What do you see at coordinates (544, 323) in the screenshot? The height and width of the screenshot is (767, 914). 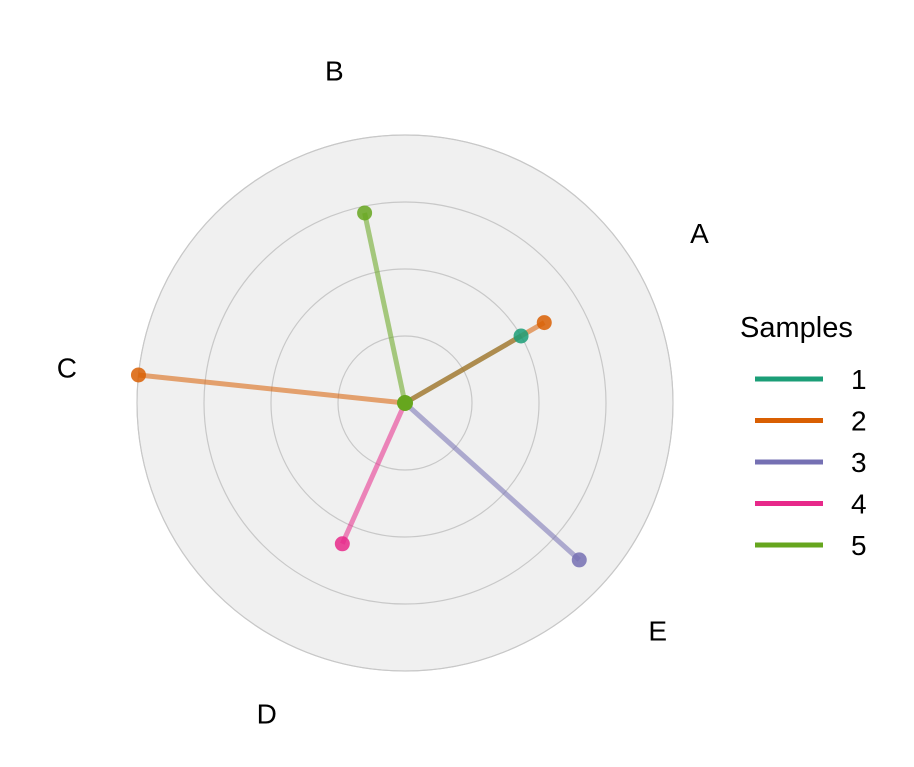 I see `series-2-point-A` at bounding box center [544, 323].